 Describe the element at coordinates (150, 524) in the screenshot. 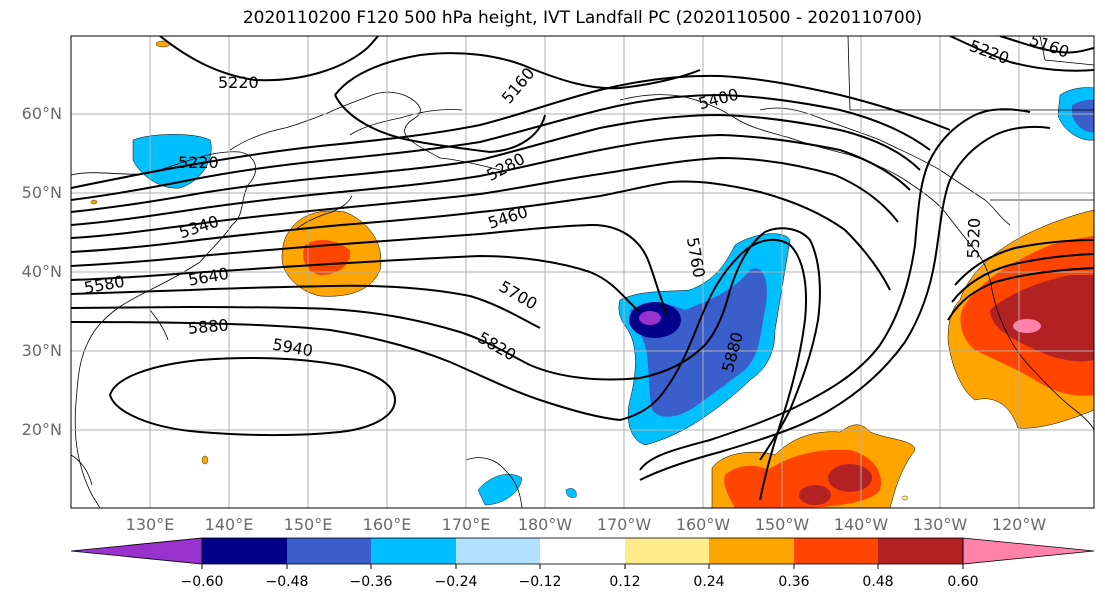

I see `lon-tick-label: 130°E` at that location.